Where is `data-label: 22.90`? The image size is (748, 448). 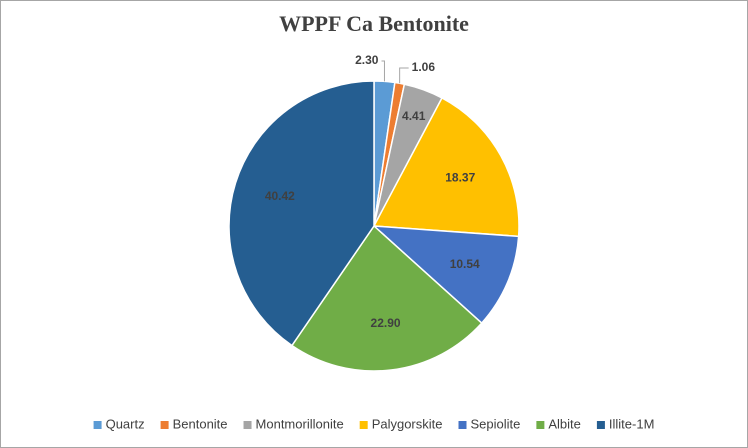
data-label: 22.90 is located at coordinates (386, 323).